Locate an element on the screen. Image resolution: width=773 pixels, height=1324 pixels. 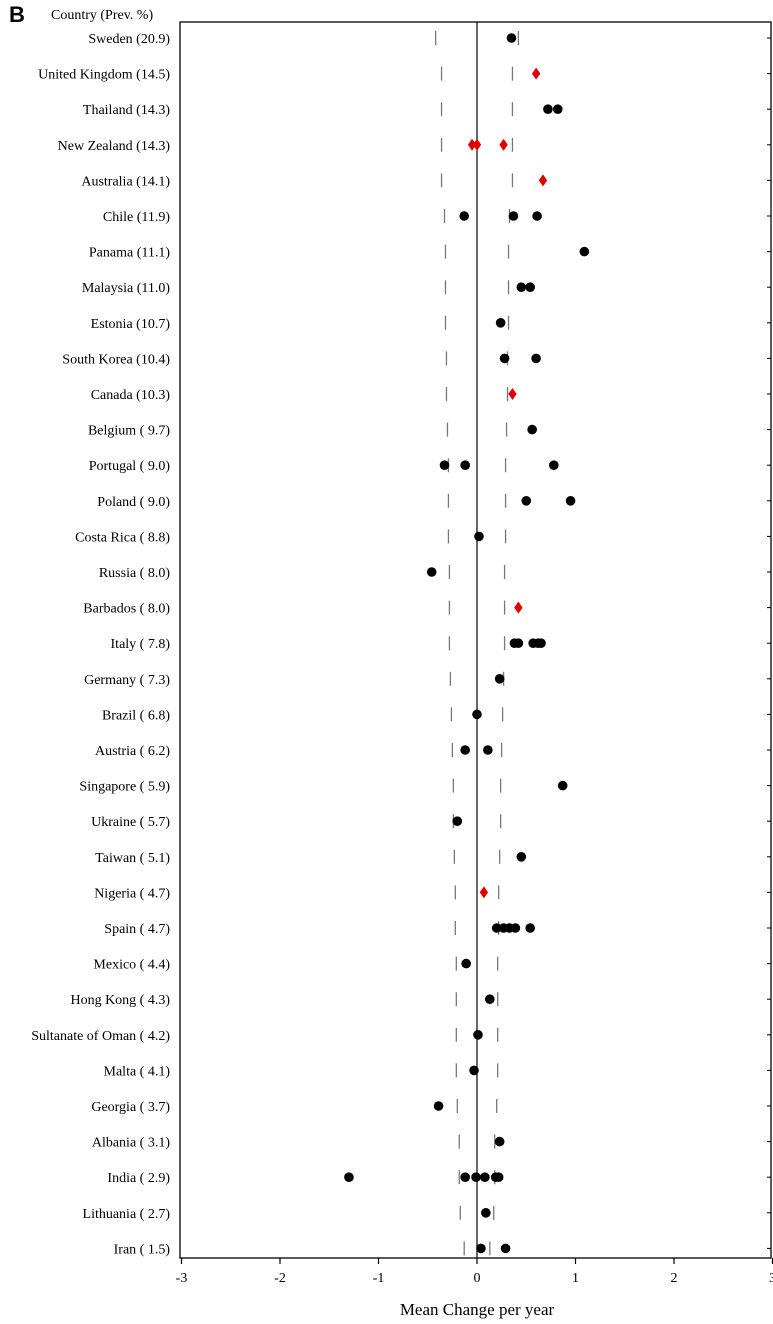
row-label: Brazil ( 6.8) is located at coordinates (136, 715).